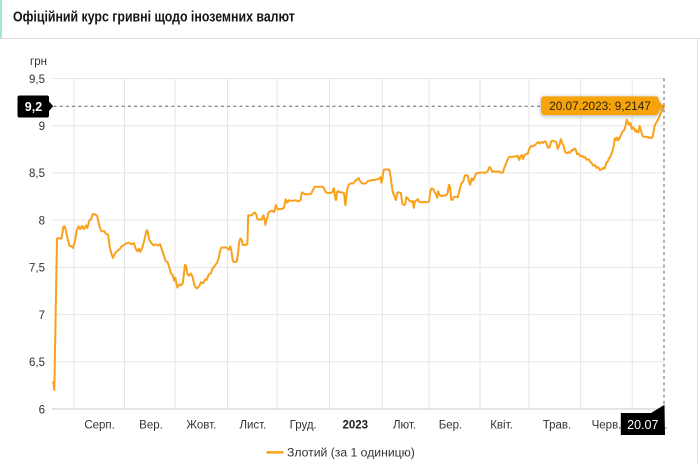 The height and width of the screenshot is (468, 700). Describe the element at coordinates (42, 127) in the screenshot. I see `svg-text: 9` at that location.